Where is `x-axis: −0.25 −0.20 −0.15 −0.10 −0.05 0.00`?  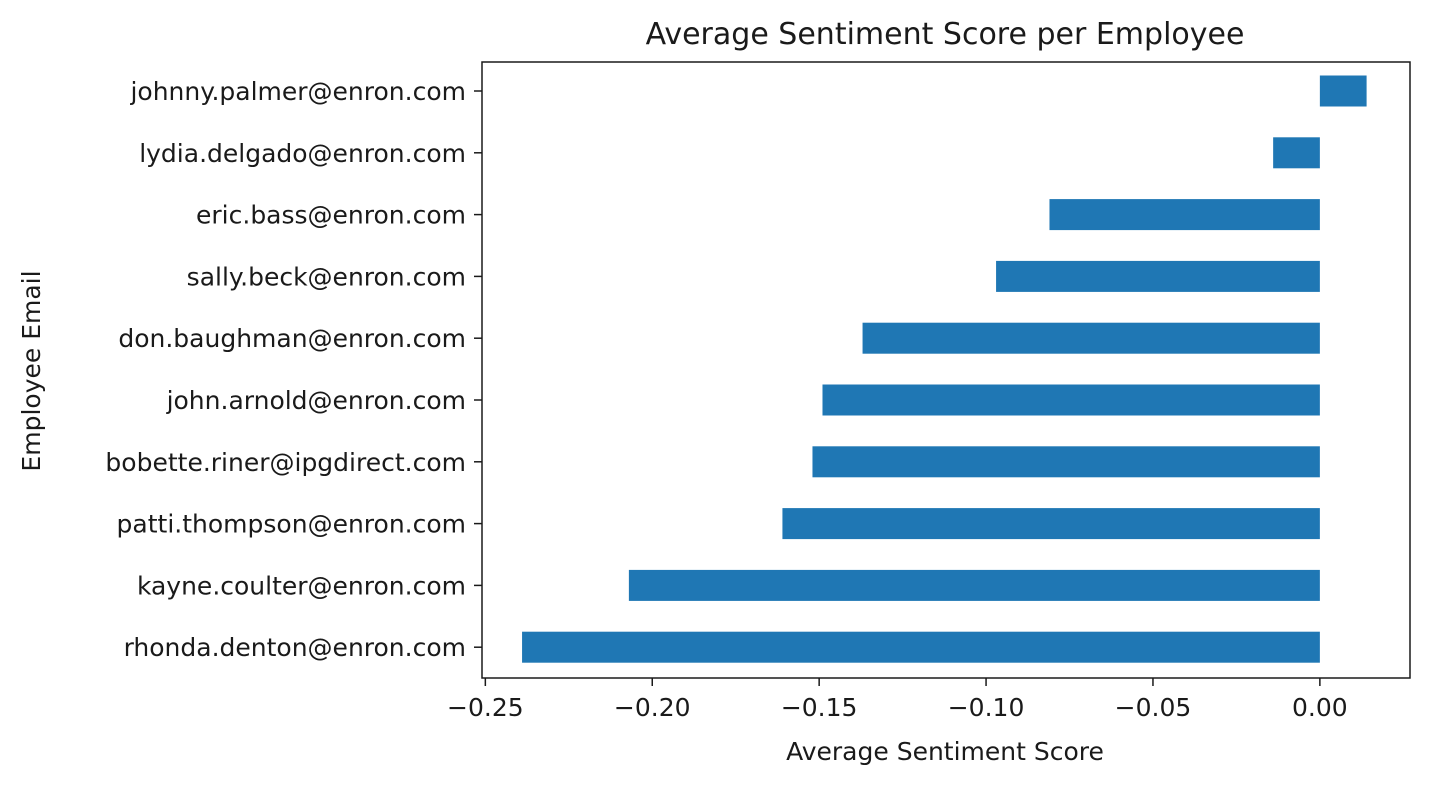 x-axis: −0.25 −0.20 −0.15 −0.10 −0.05 0.00 is located at coordinates (897, 700).